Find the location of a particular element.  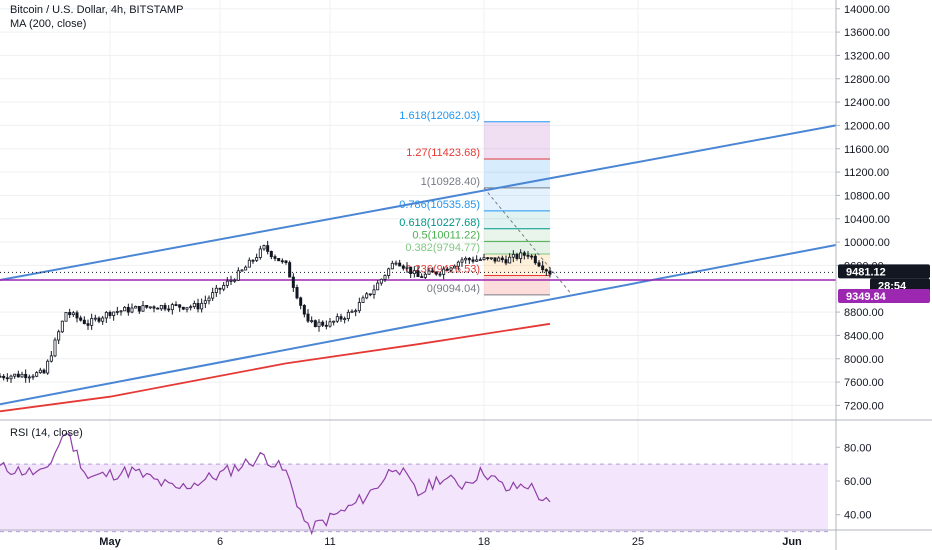

x-tick-label: May is located at coordinates (110, 542).